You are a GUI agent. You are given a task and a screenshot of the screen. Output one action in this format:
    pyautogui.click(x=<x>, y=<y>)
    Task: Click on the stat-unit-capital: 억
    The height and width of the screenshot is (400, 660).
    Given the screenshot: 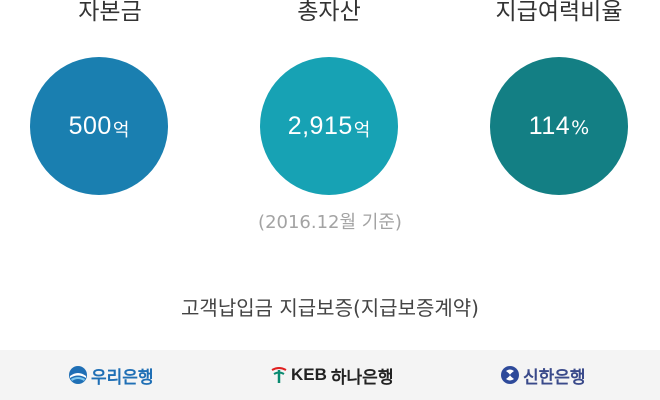 What is the action you would take?
    pyautogui.click(x=121, y=130)
    